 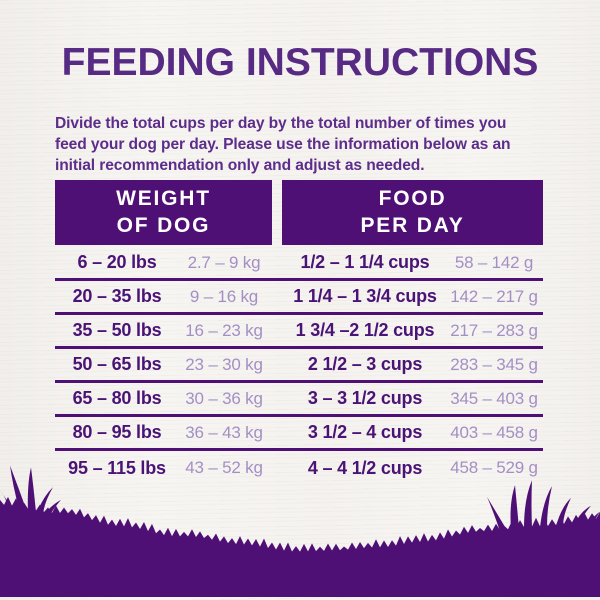 What do you see at coordinates (412, 212) in the screenshot?
I see `food-per-day-header: FOOD PER DAY` at bounding box center [412, 212].